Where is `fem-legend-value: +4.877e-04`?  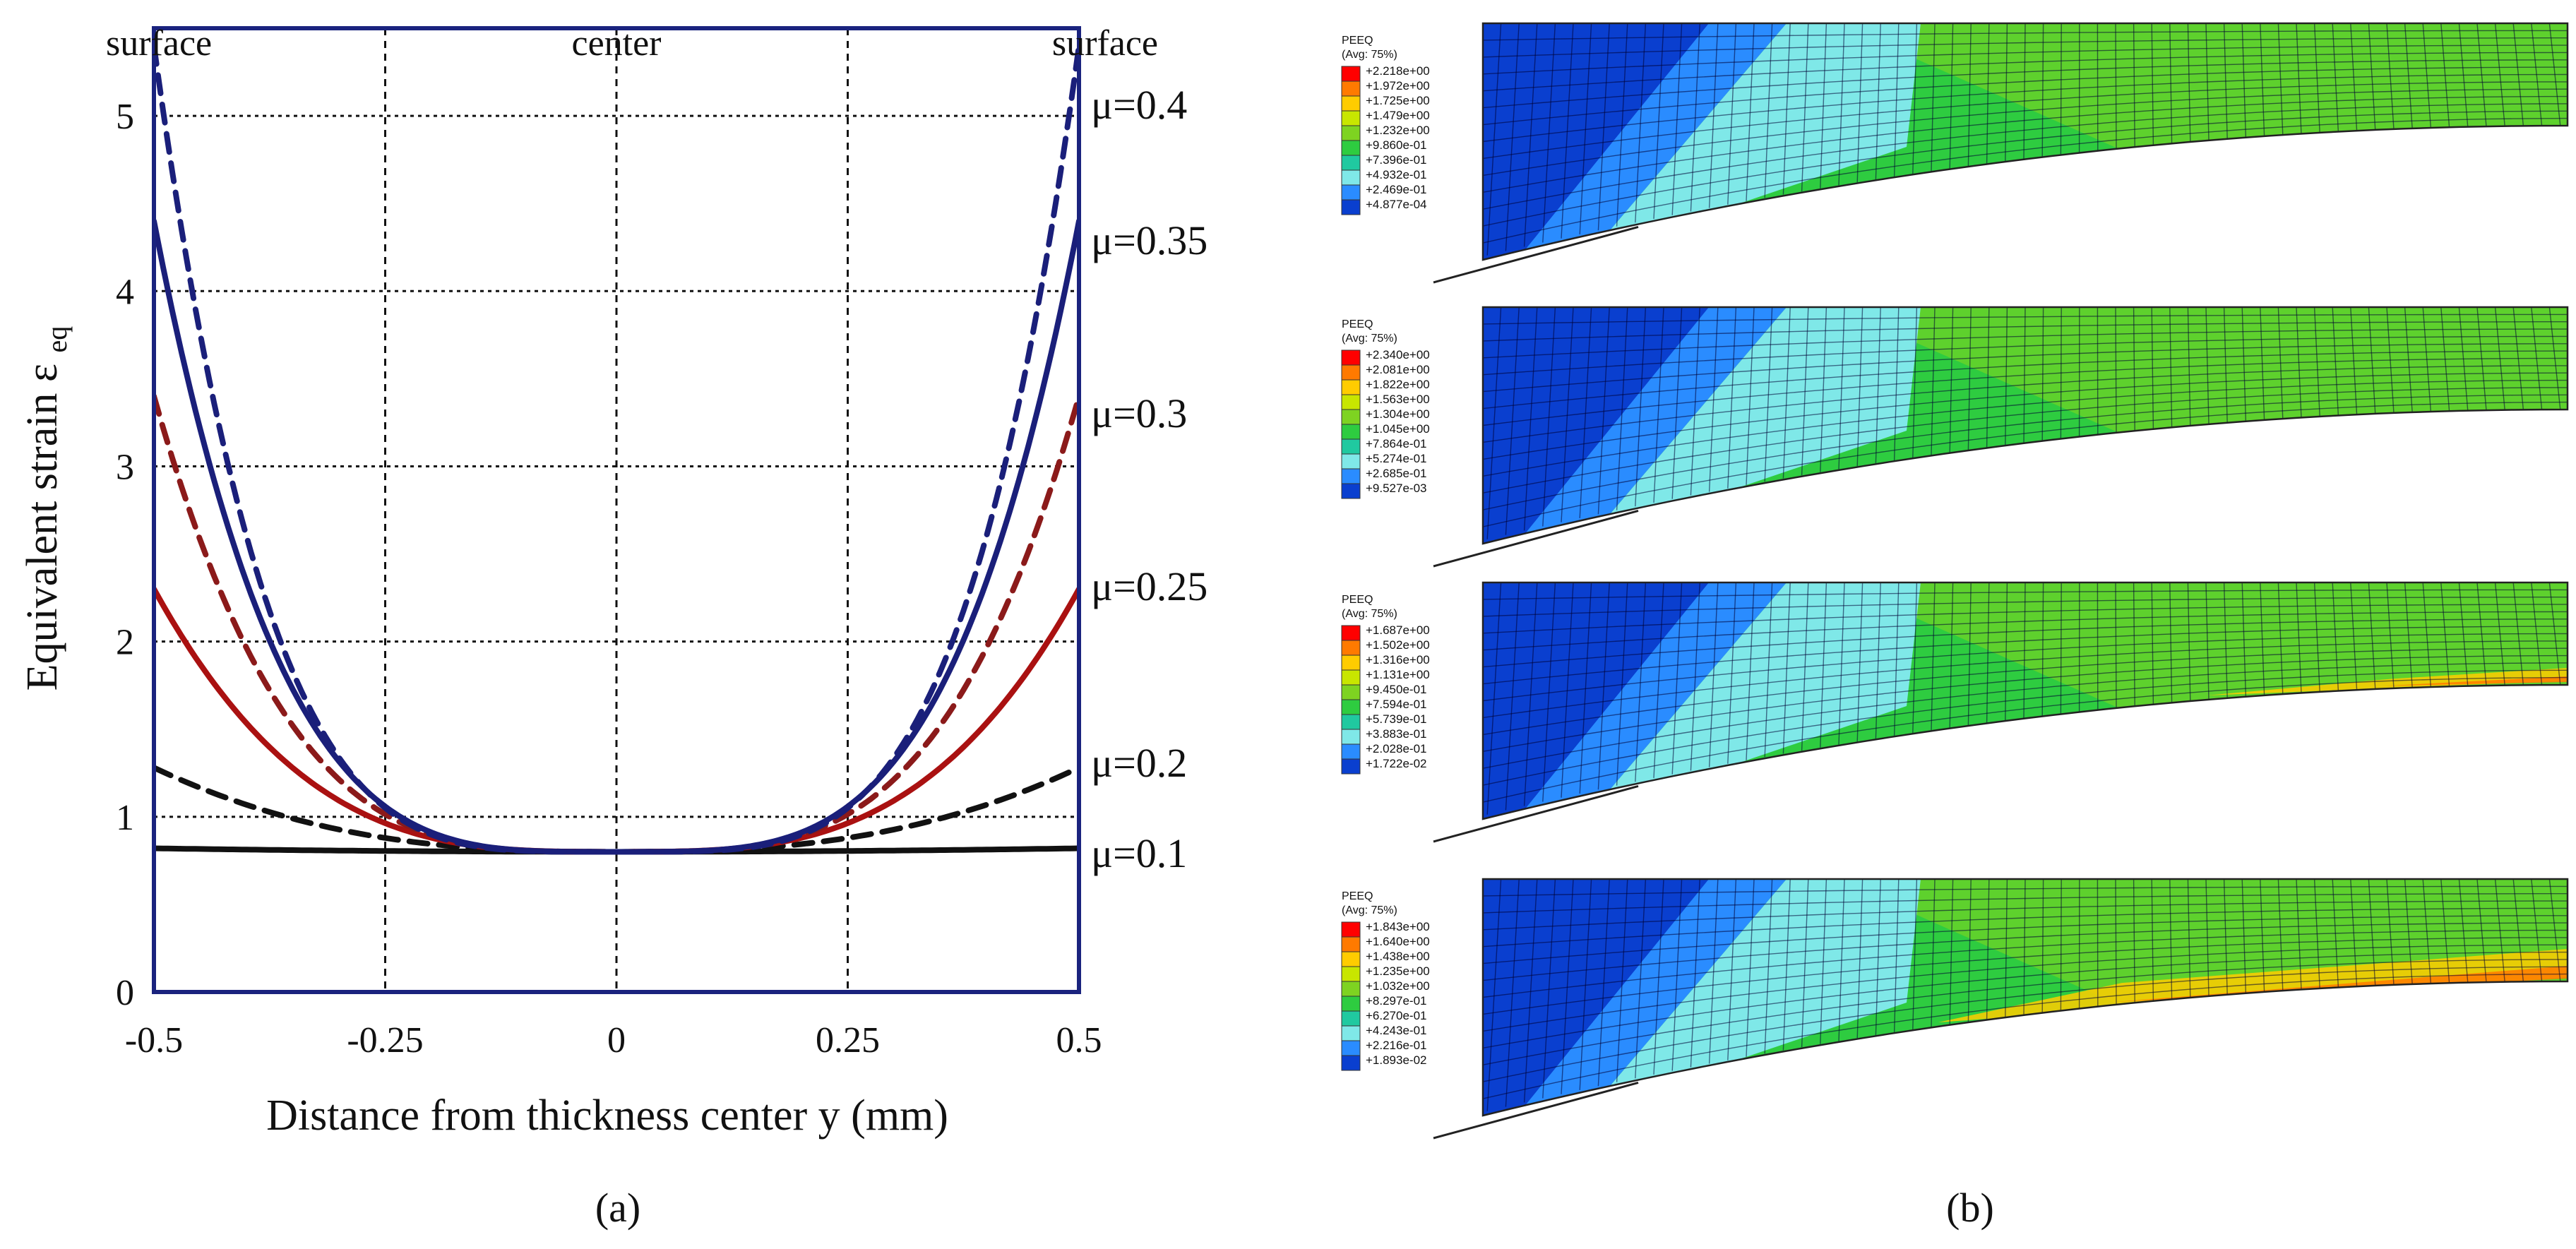
fem-legend-value: +4.877e-04 is located at coordinates (1396, 204).